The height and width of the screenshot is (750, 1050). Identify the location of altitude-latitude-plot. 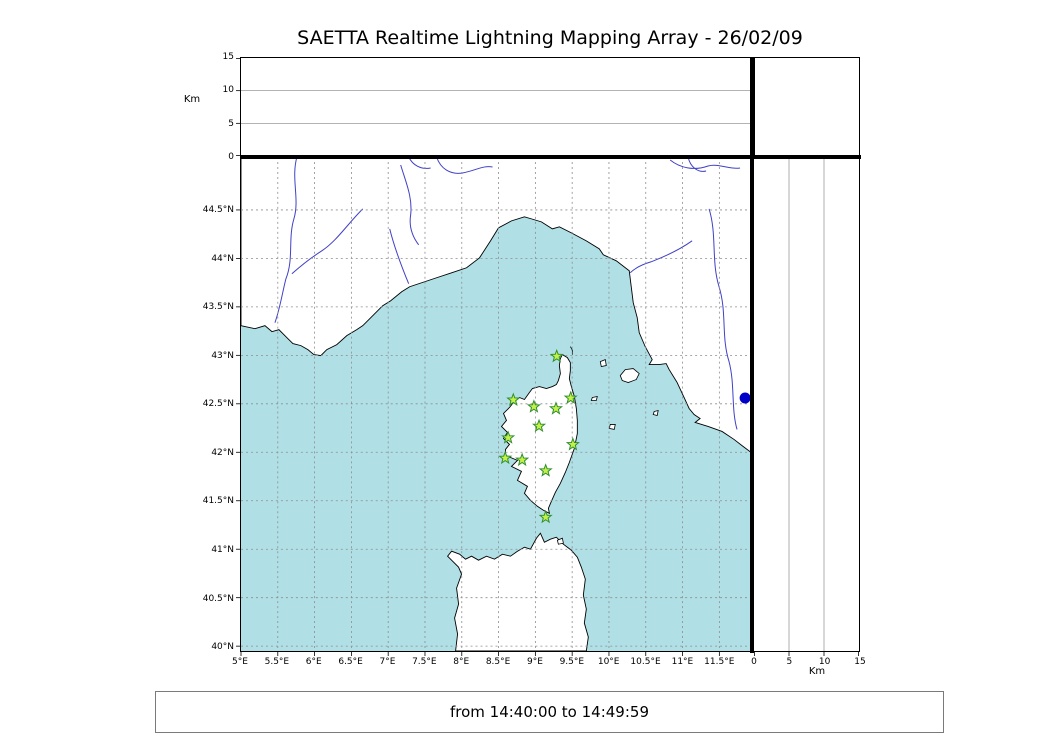
(806, 406).